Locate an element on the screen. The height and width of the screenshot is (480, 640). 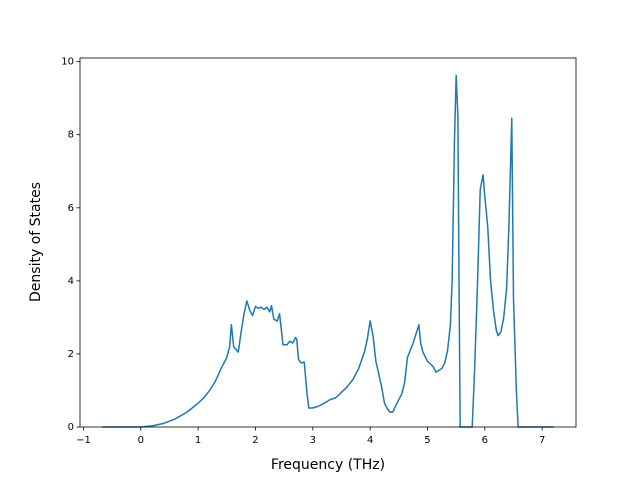
y-tick-label: 4 is located at coordinates (71, 281).